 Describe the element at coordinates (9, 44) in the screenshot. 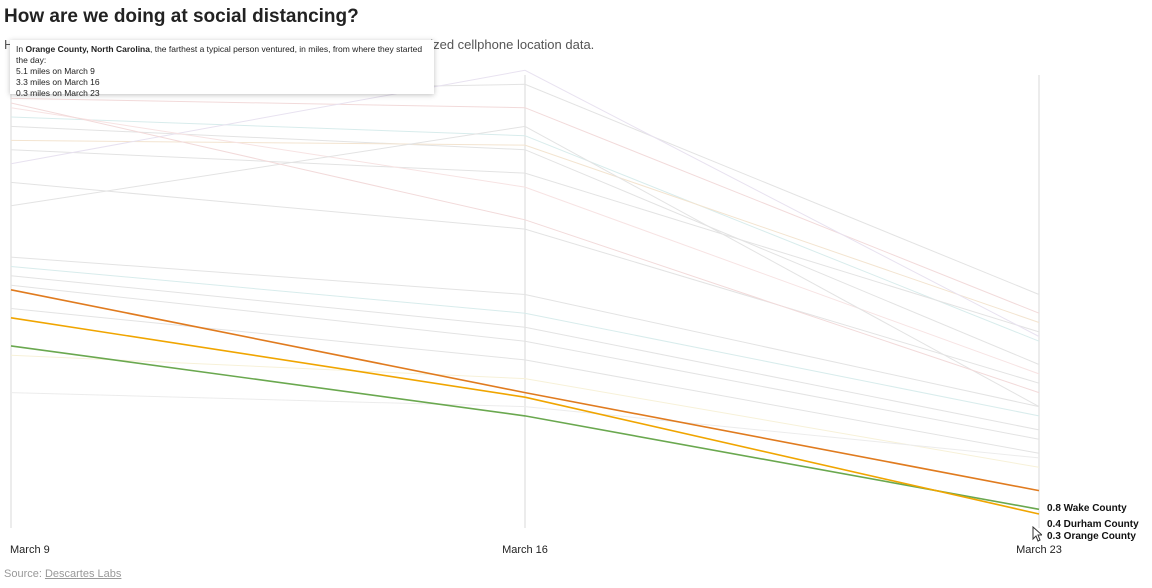

I see `subtitle-start: H` at that location.